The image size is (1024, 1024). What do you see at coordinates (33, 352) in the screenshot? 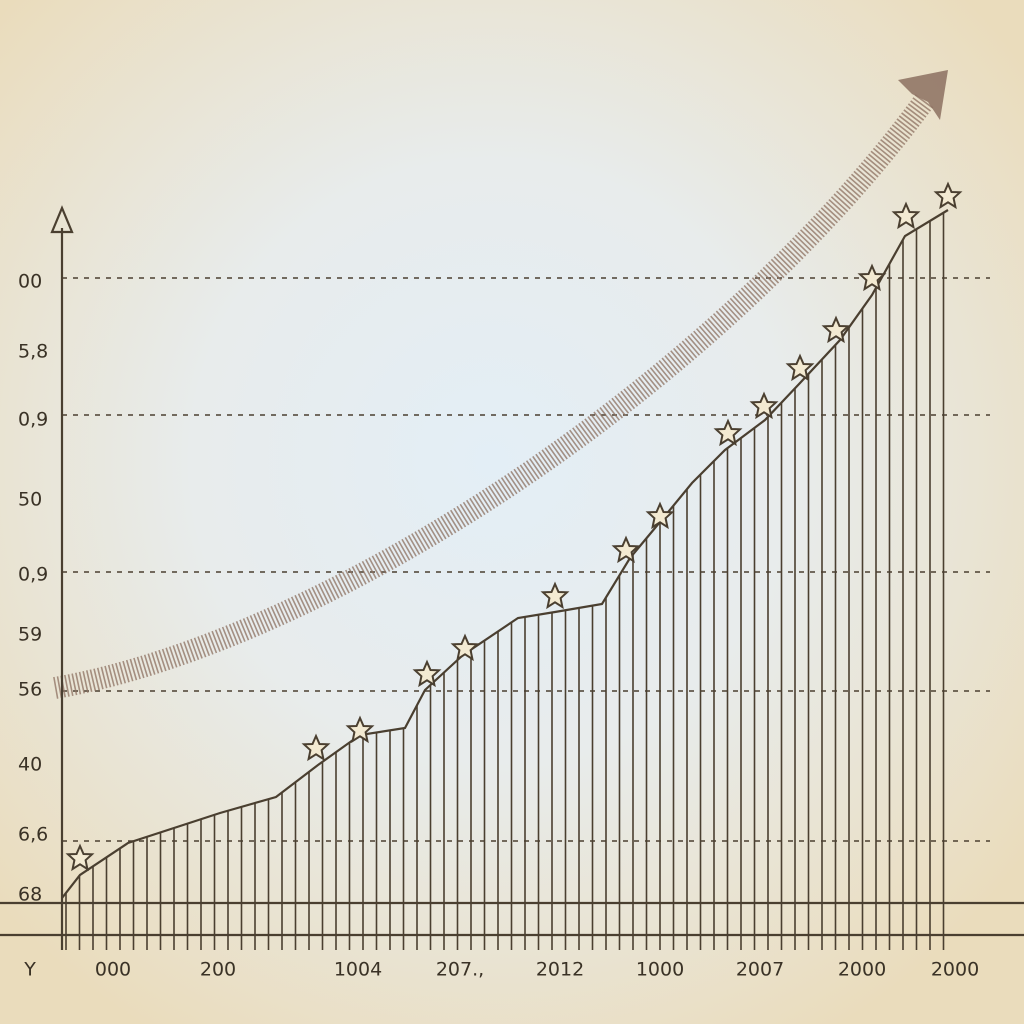
I see `y-axis-label: 5,8` at bounding box center [33, 352].